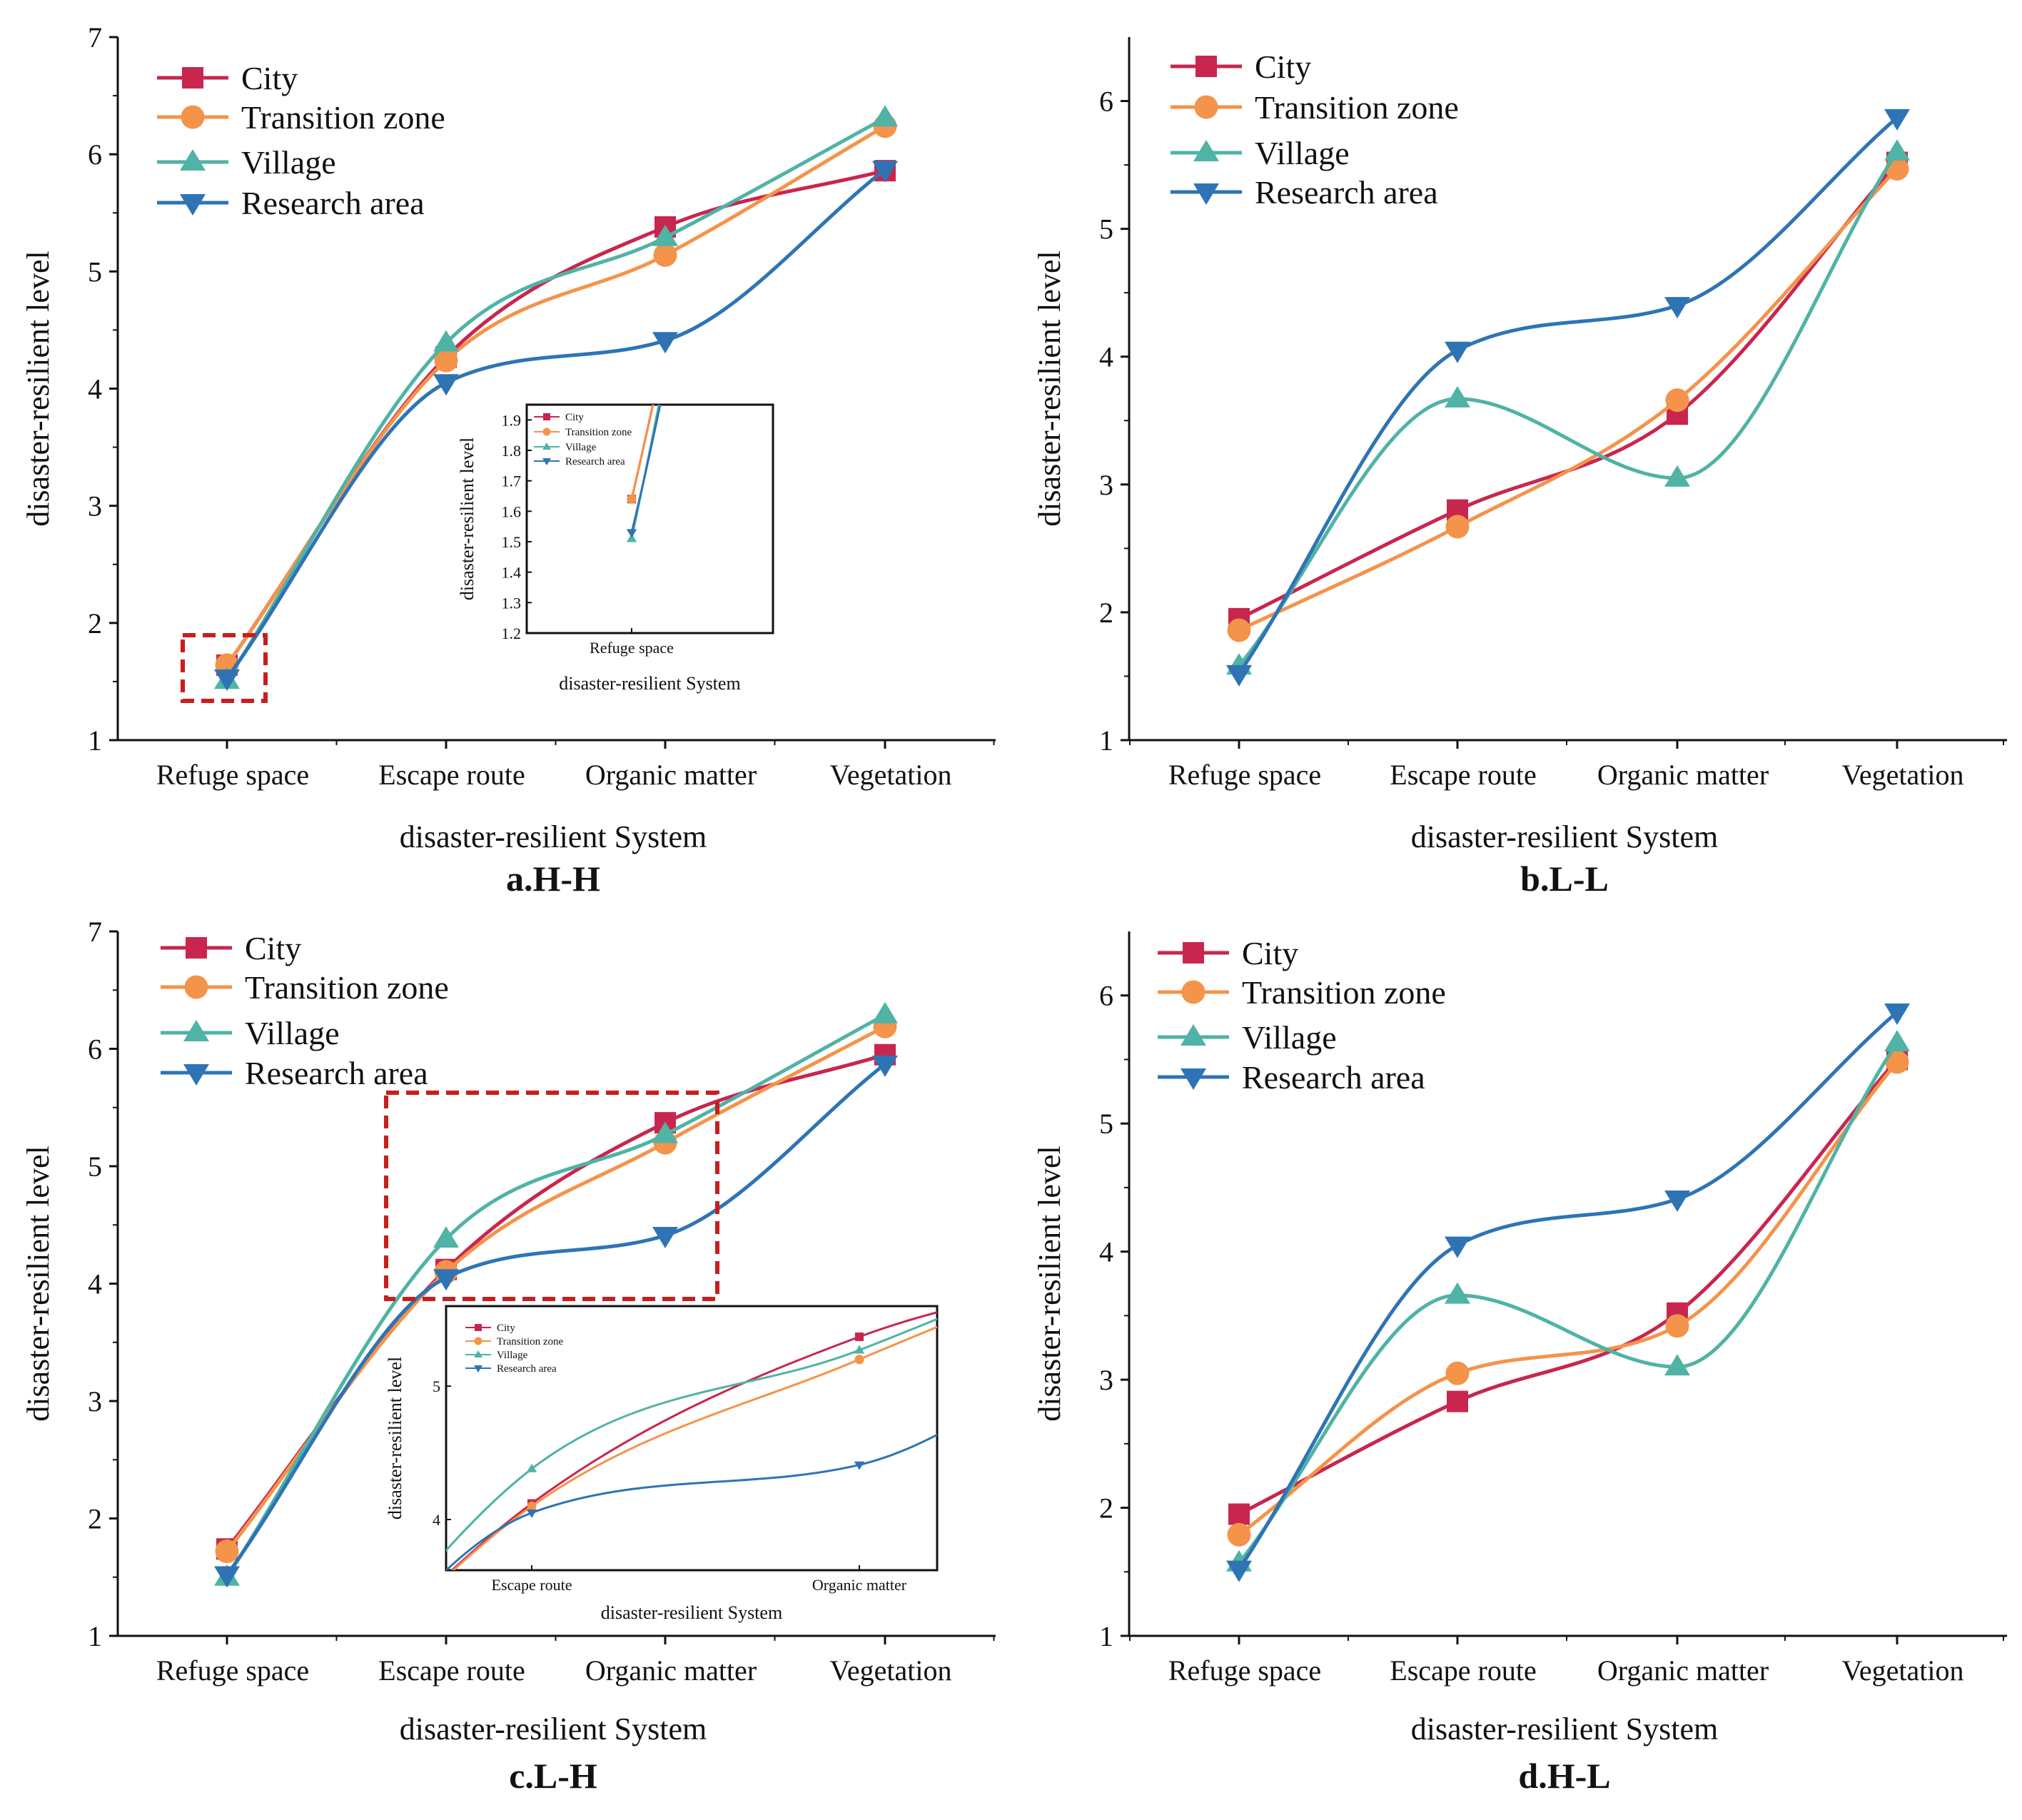 This screenshot has height=1820, width=2022. What do you see at coordinates (512, 542) in the screenshot?
I see `inset-y-tick-label: 1.5` at bounding box center [512, 542].